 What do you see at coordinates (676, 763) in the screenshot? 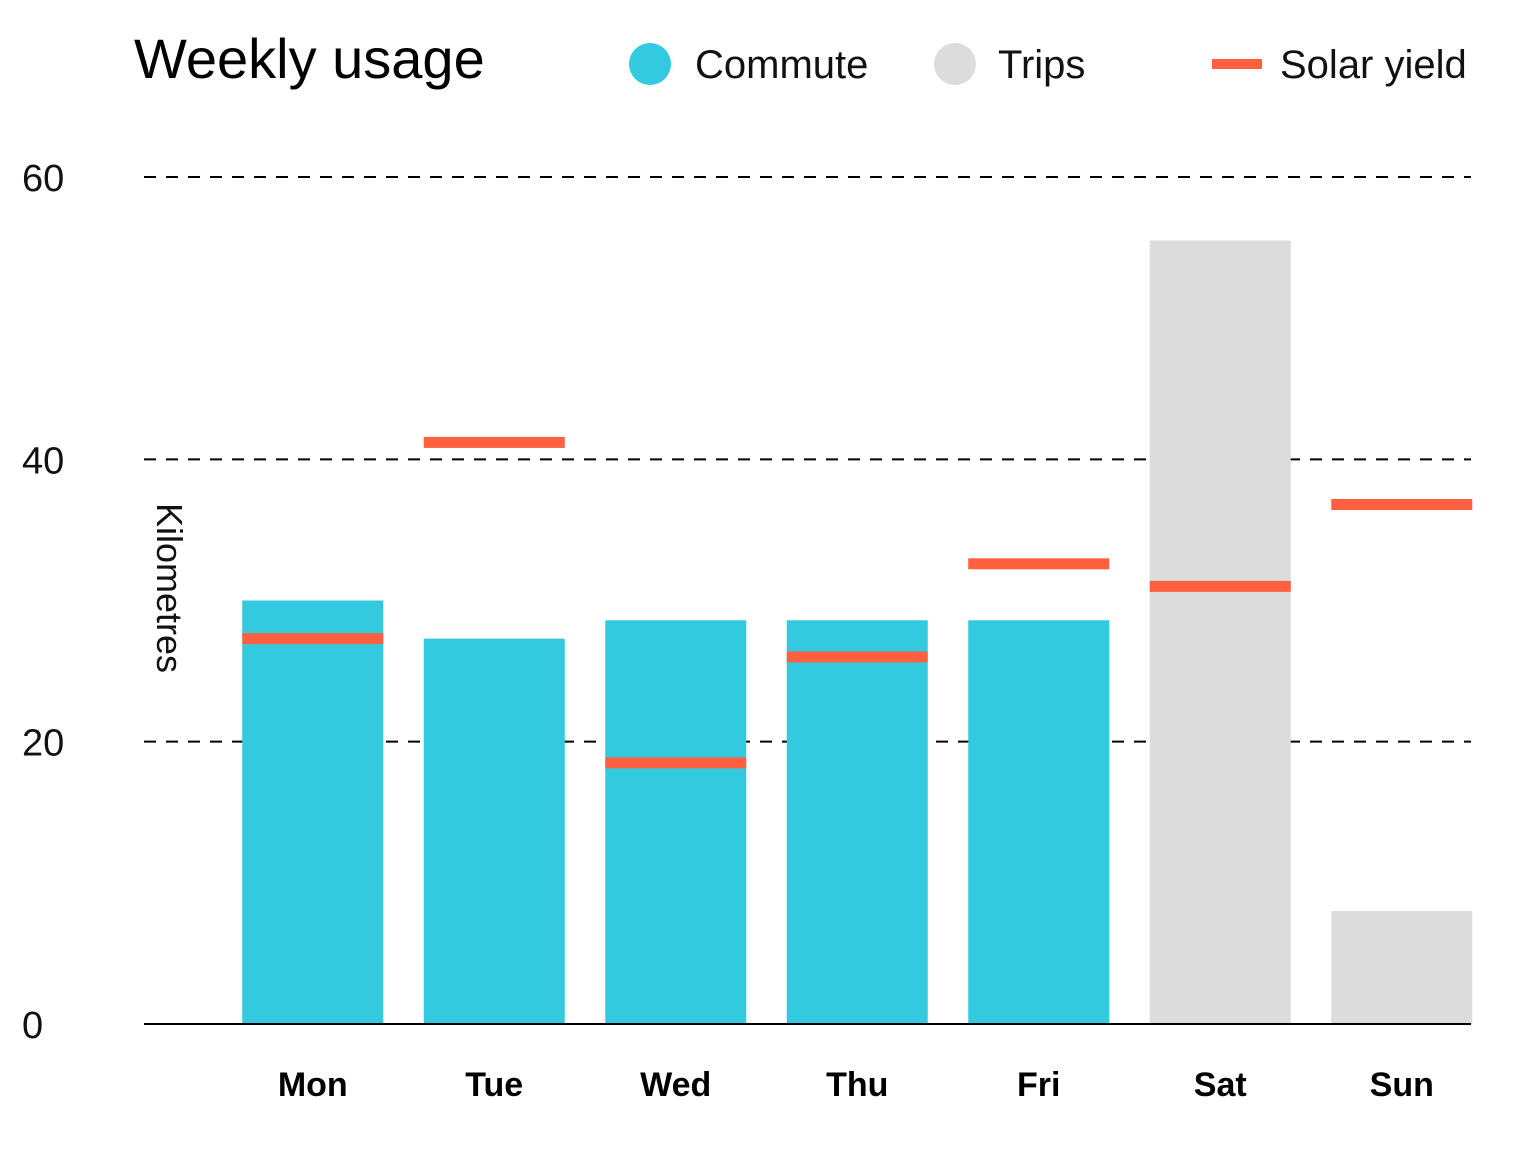
I see `marker-solar-yield-wed` at bounding box center [676, 763].